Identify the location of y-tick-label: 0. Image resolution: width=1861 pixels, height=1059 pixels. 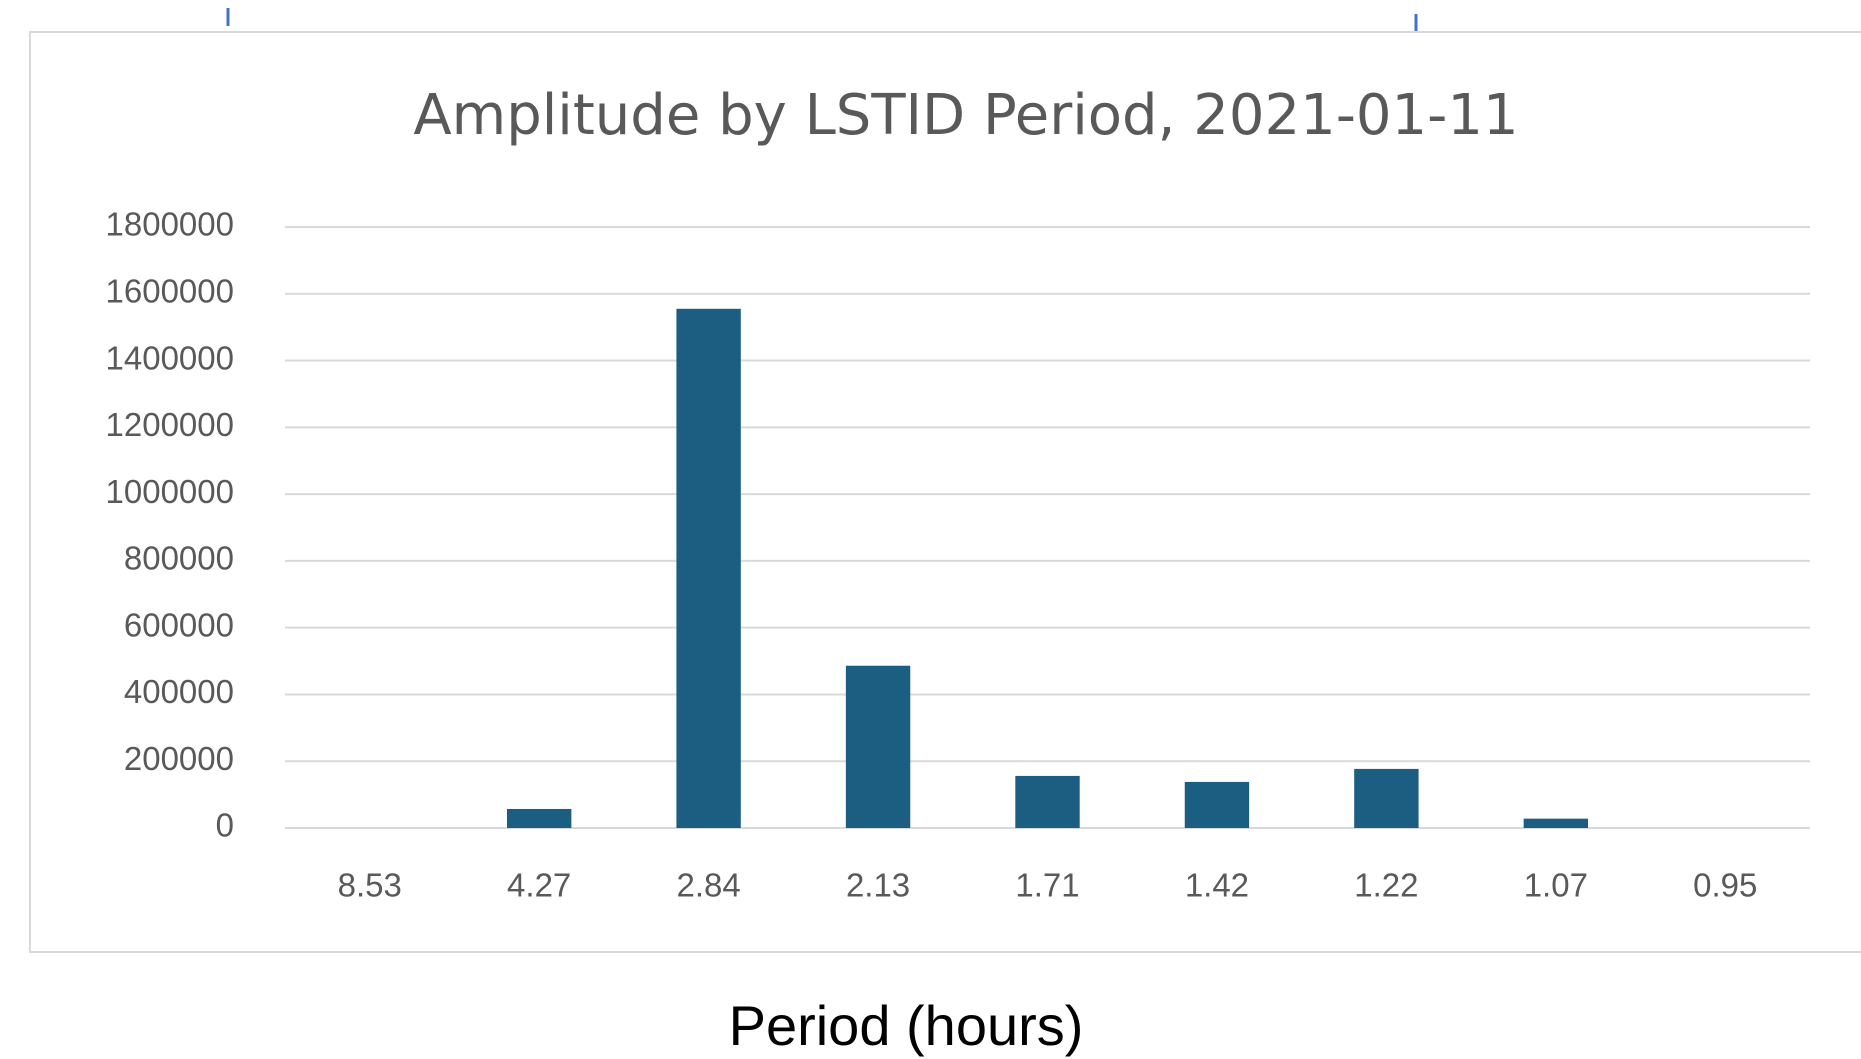
(225, 825).